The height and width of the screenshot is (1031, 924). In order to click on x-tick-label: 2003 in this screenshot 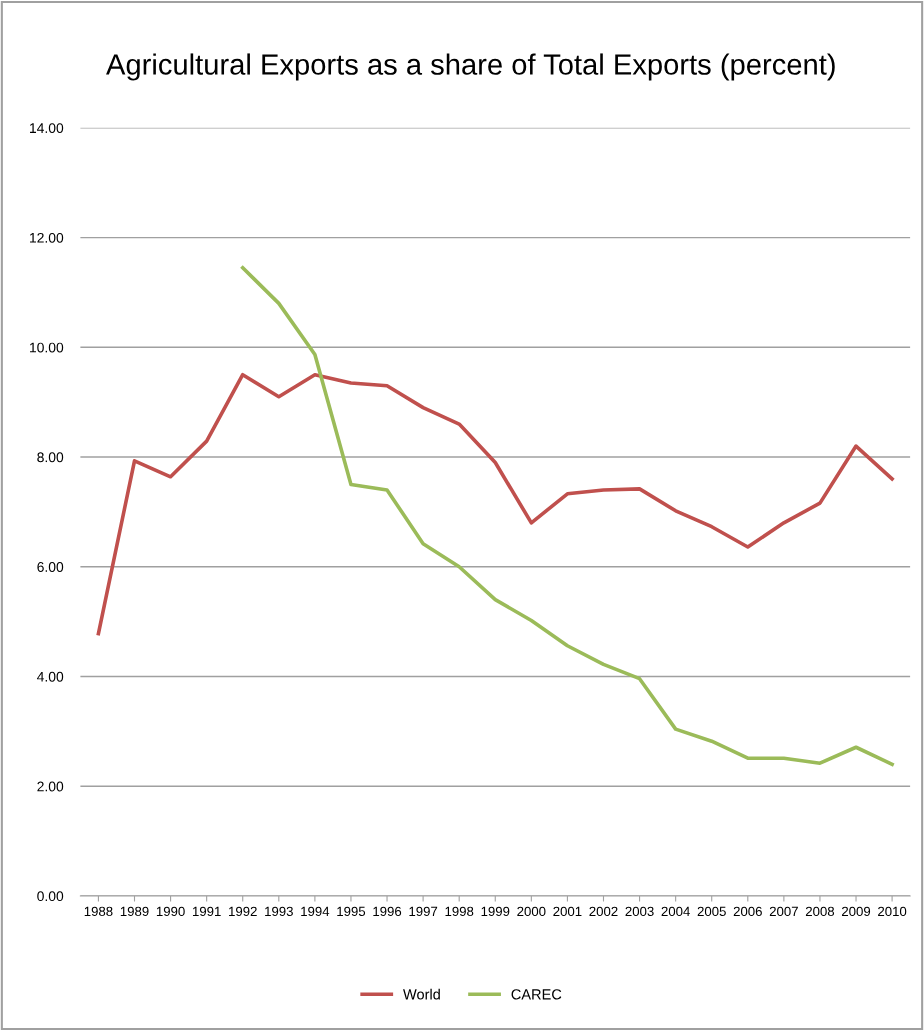, I will do `click(639, 911)`.